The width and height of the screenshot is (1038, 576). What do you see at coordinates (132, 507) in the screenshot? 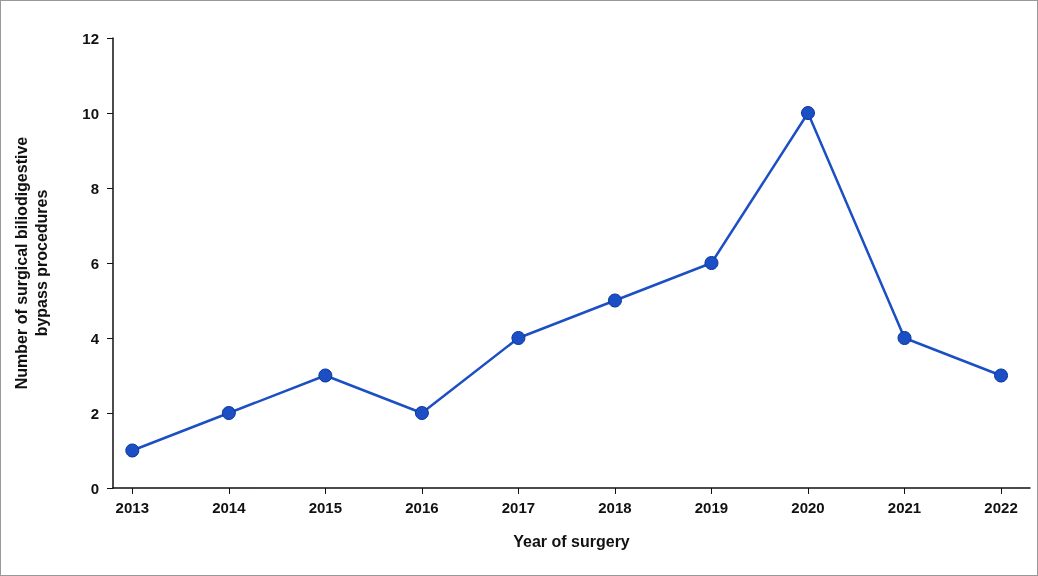
I see `x-tick-label: 2013` at bounding box center [132, 507].